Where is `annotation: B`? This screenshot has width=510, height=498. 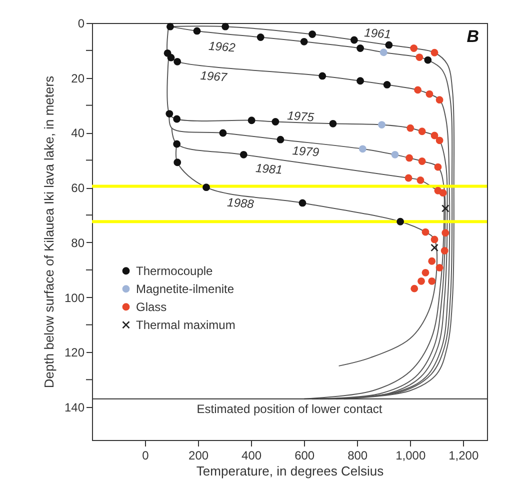 annotation: B is located at coordinates (472, 36).